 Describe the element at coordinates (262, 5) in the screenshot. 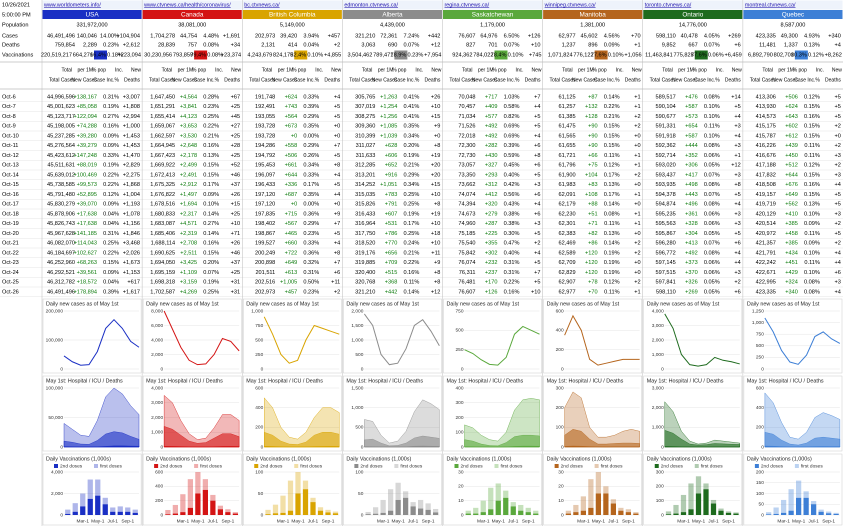

I see `region-url: bc.ctvnews.ca/` at that location.